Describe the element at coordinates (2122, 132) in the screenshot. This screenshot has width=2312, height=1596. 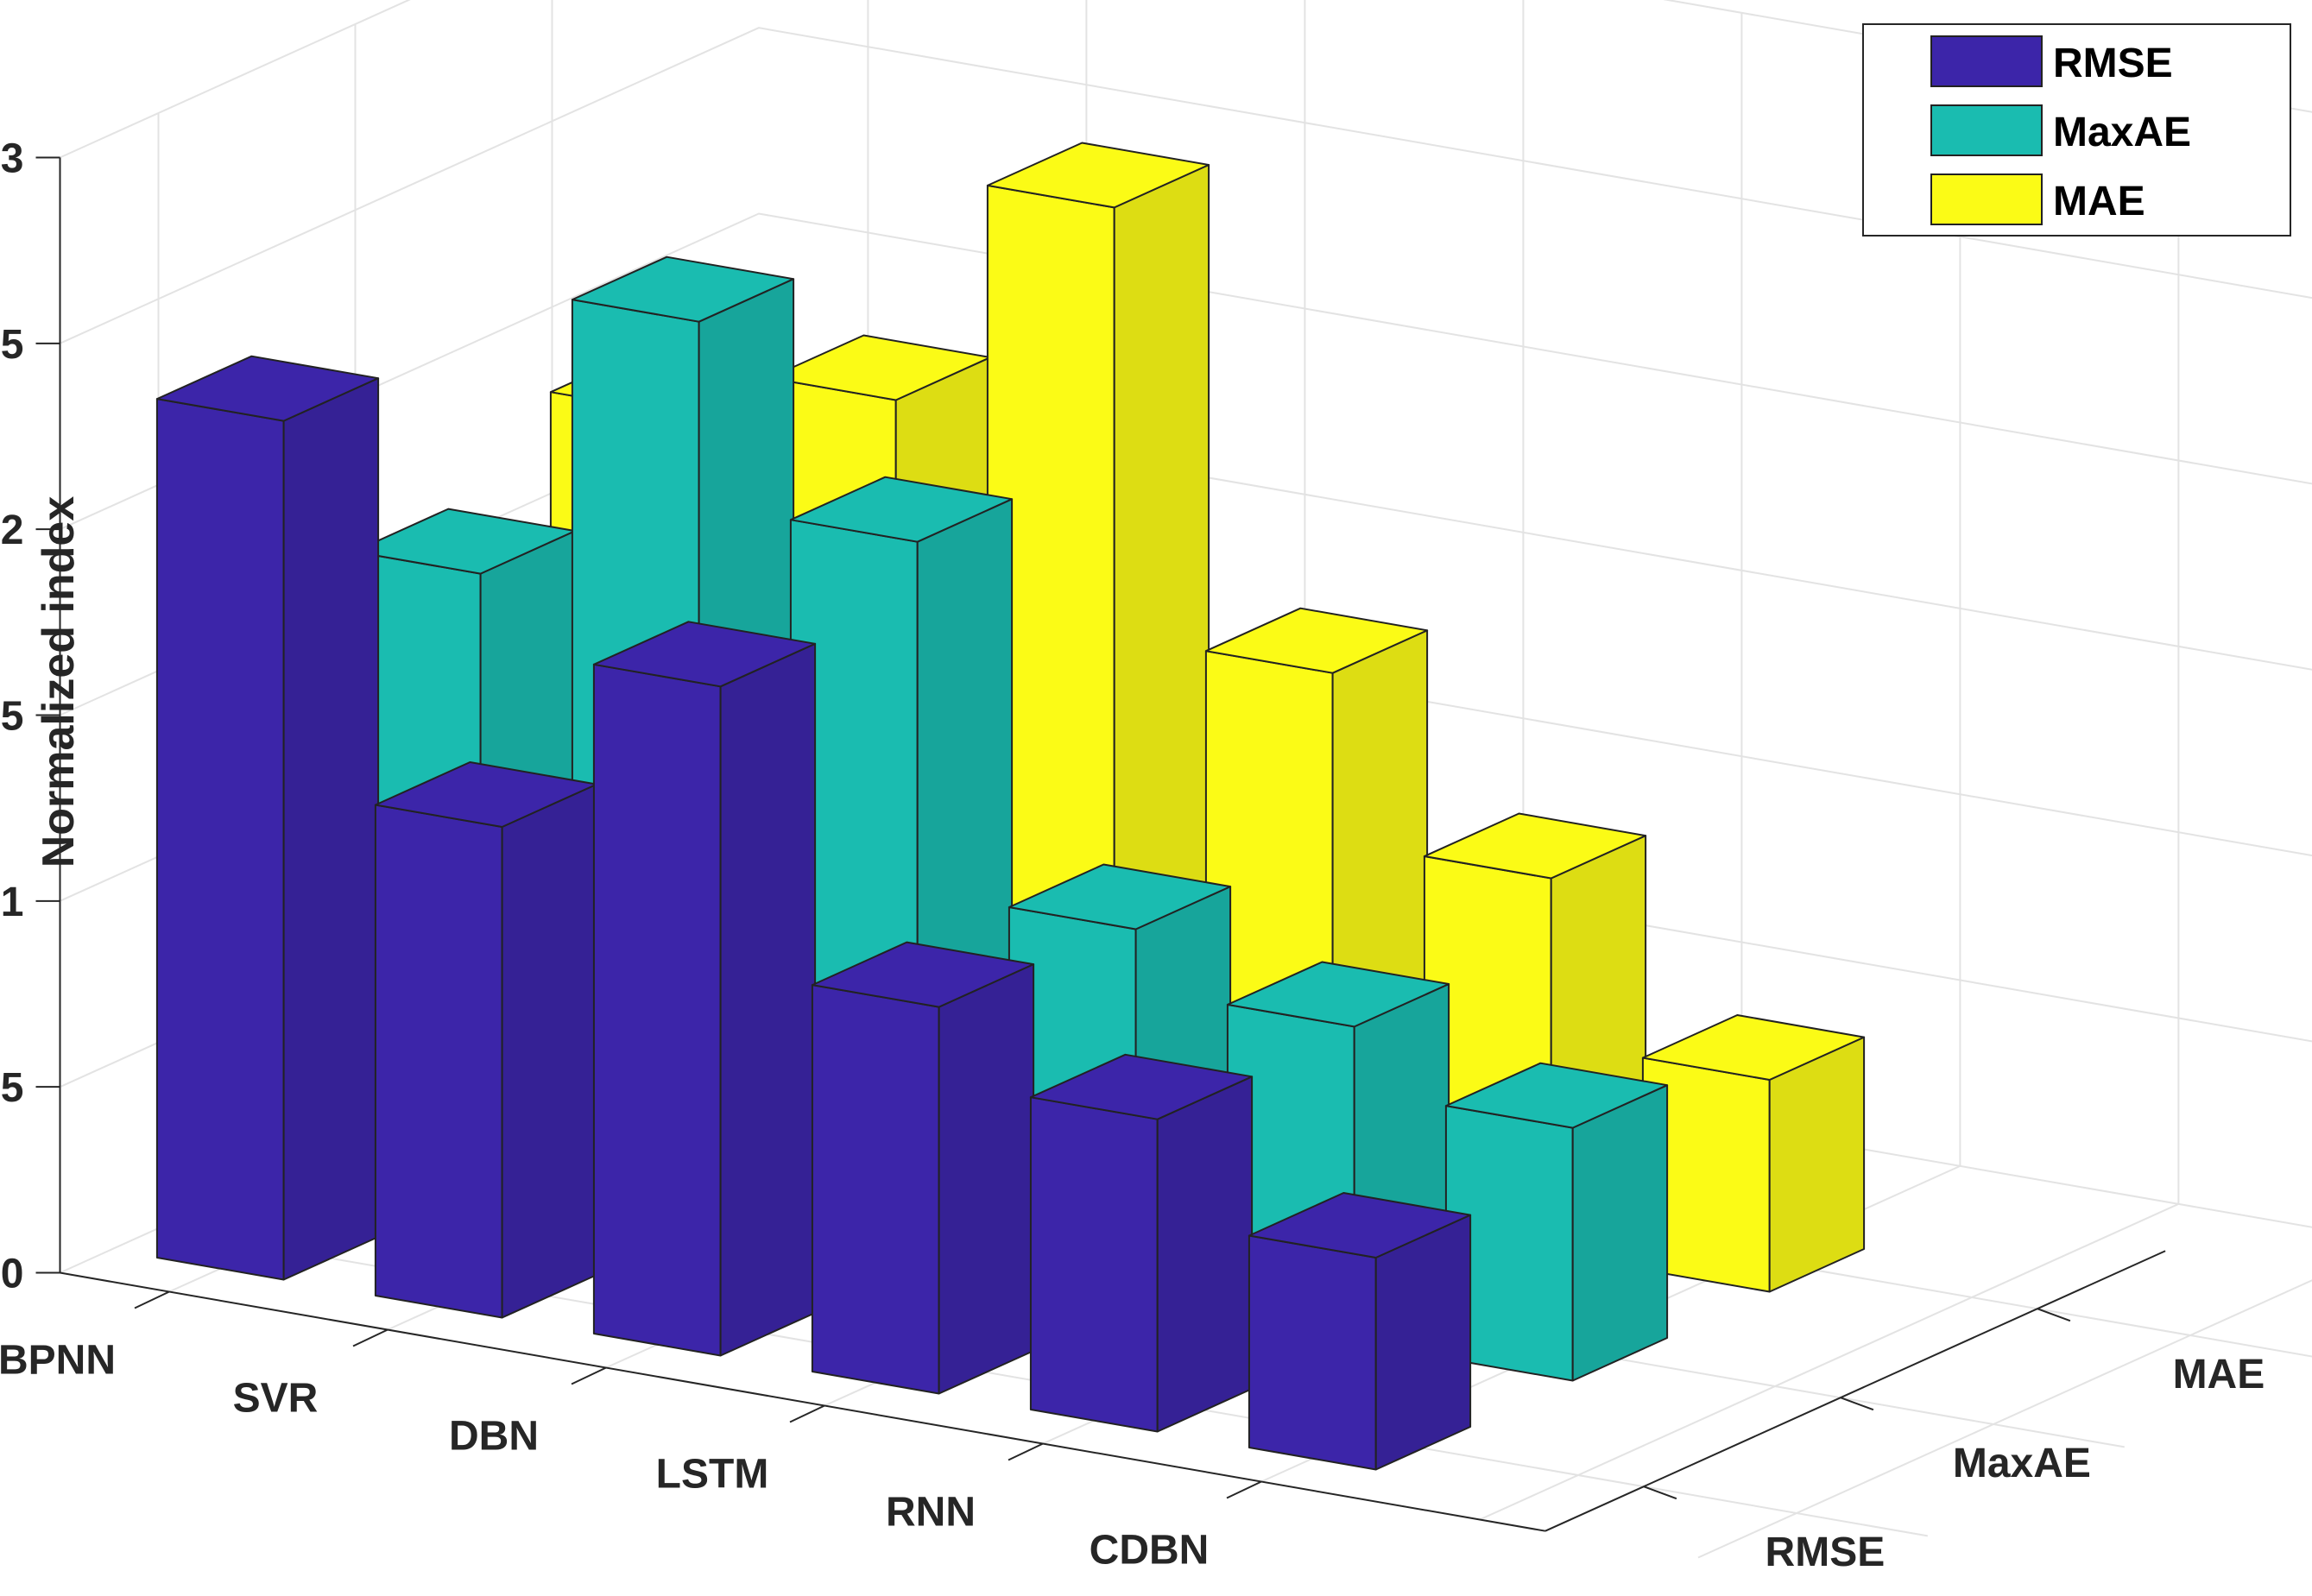
I see `legend-label-maxae: MaxAE` at that location.